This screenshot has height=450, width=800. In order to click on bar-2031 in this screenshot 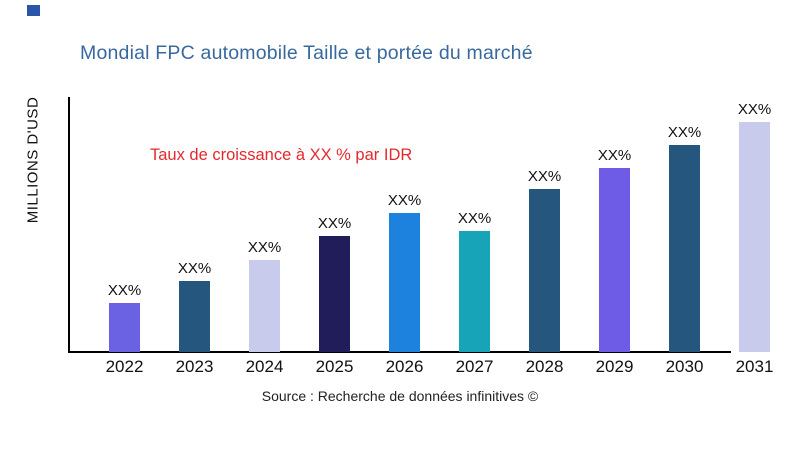, I will do `click(754, 237)`.